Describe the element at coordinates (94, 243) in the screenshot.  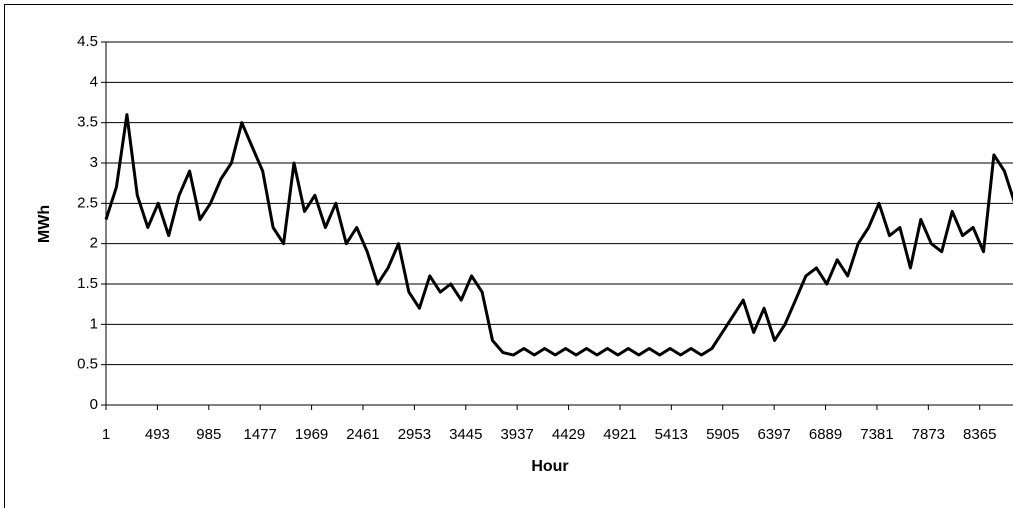
I see `y-tick-label: 2` at that location.